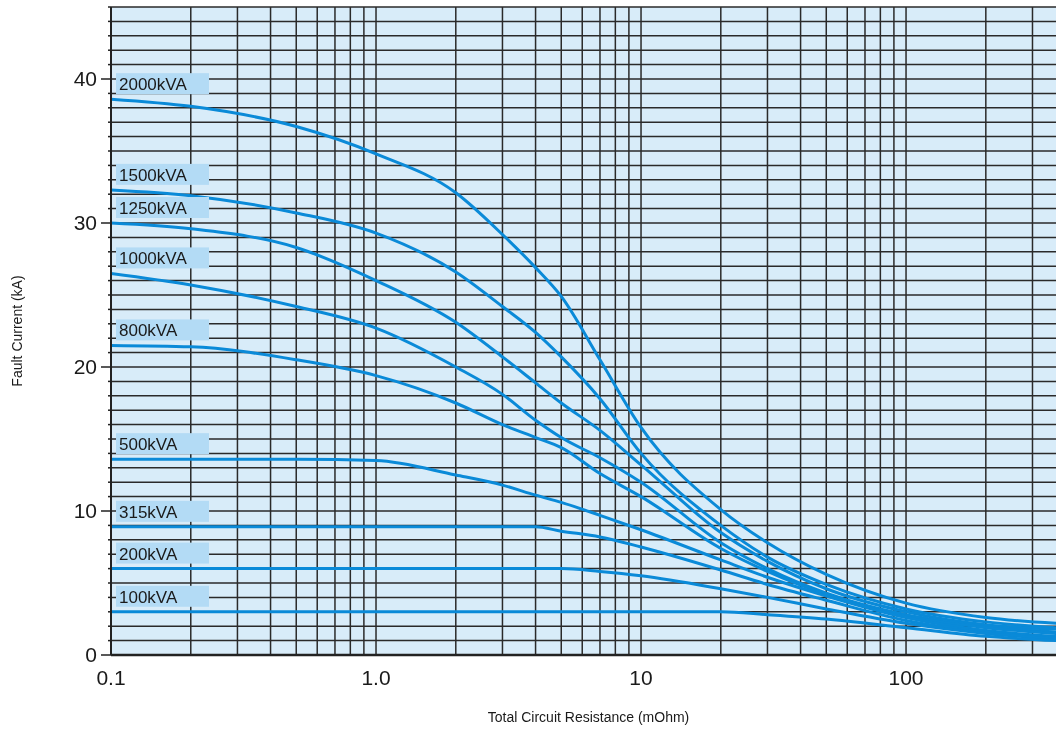 This screenshot has width=1056, height=733. Describe the element at coordinates (641, 677) in the screenshot. I see `x-tick-label: 10` at that location.